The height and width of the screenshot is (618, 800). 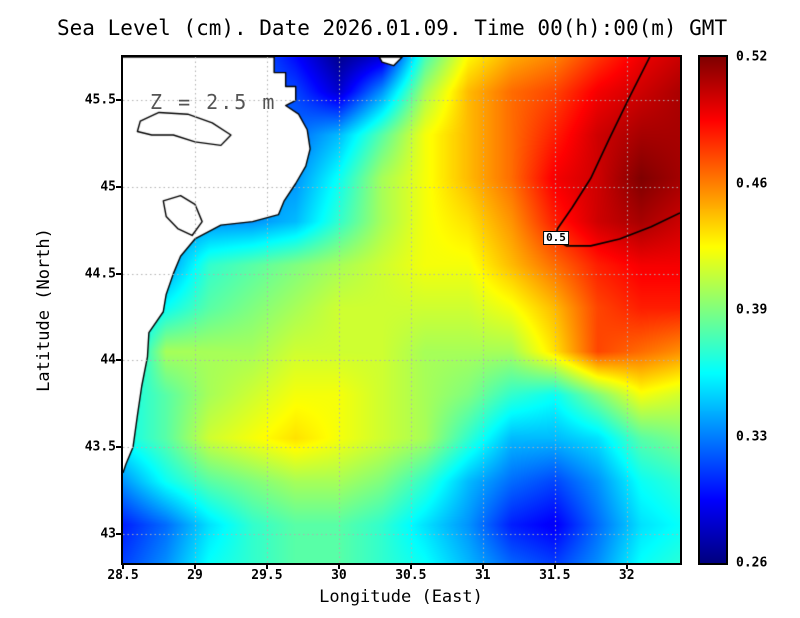 I want to click on colorbar-tick-label: 0.52, so click(x=752, y=57).